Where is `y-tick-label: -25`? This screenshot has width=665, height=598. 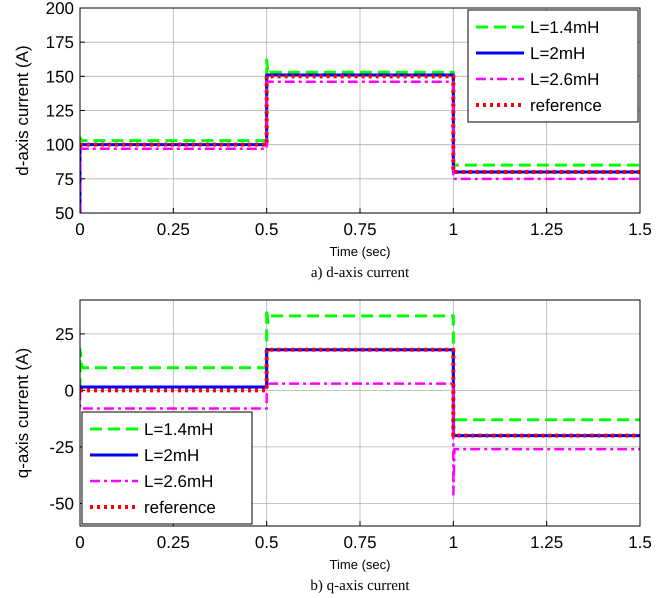 y-tick-label: -25 is located at coordinates (61, 447).